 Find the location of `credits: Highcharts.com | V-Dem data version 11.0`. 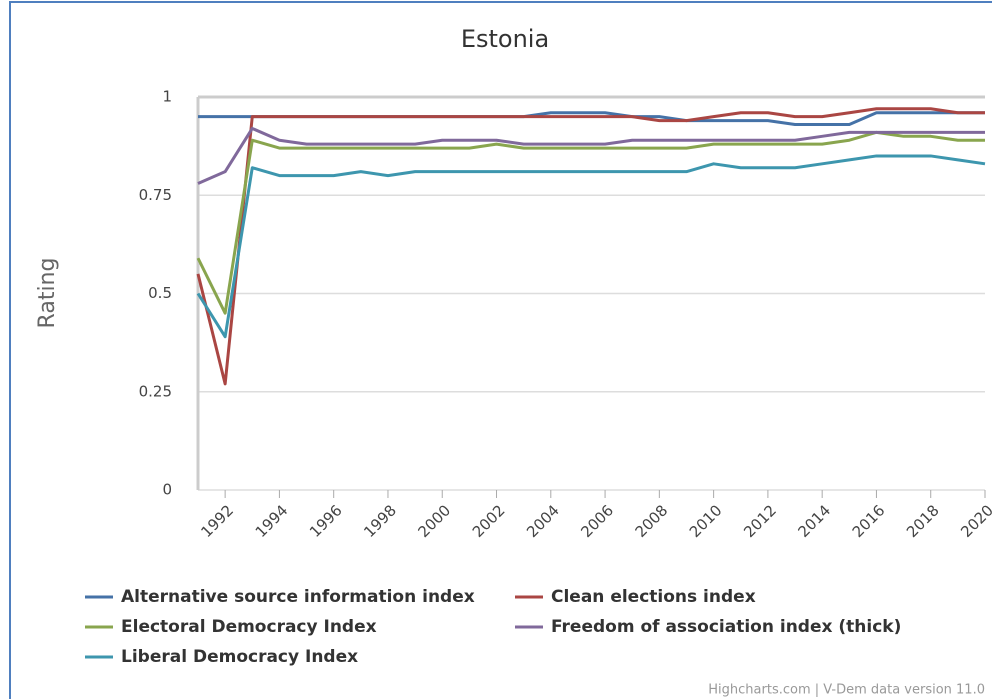

credits: Highcharts.com | V-Dem data version 11.0 is located at coordinates (846, 690).